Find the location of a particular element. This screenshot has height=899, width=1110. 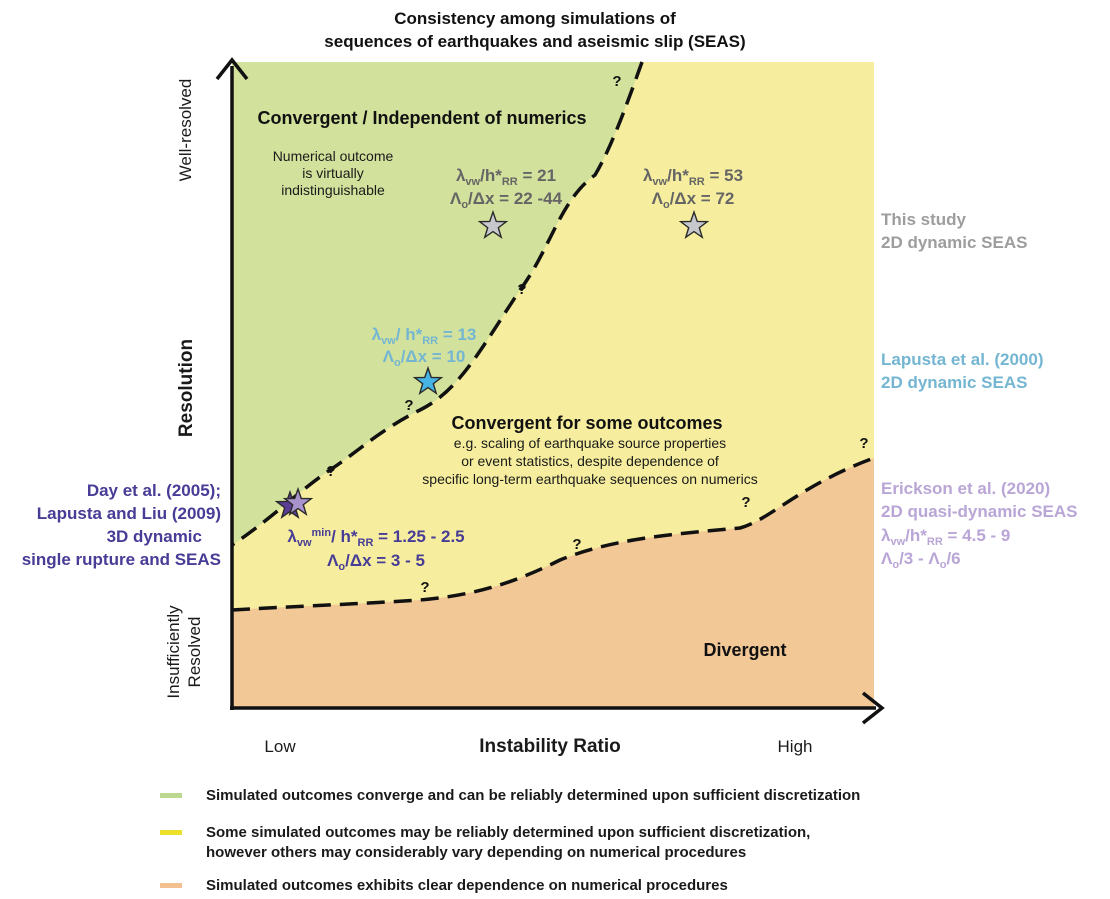

day-lapusta-label-2: Lapusta and Liu (2009) is located at coordinates (129, 513).